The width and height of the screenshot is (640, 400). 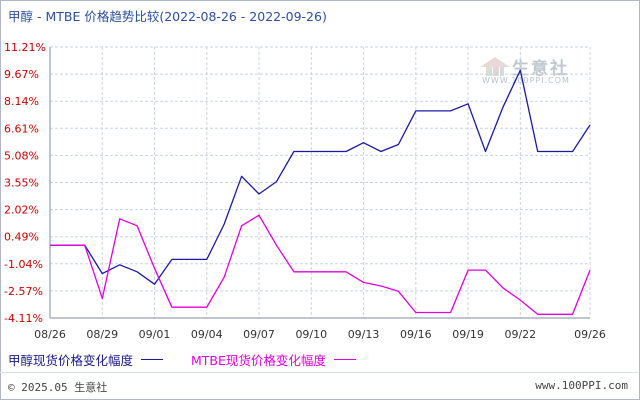 I want to click on y-tick-label: 8.14%, so click(x=21, y=101).